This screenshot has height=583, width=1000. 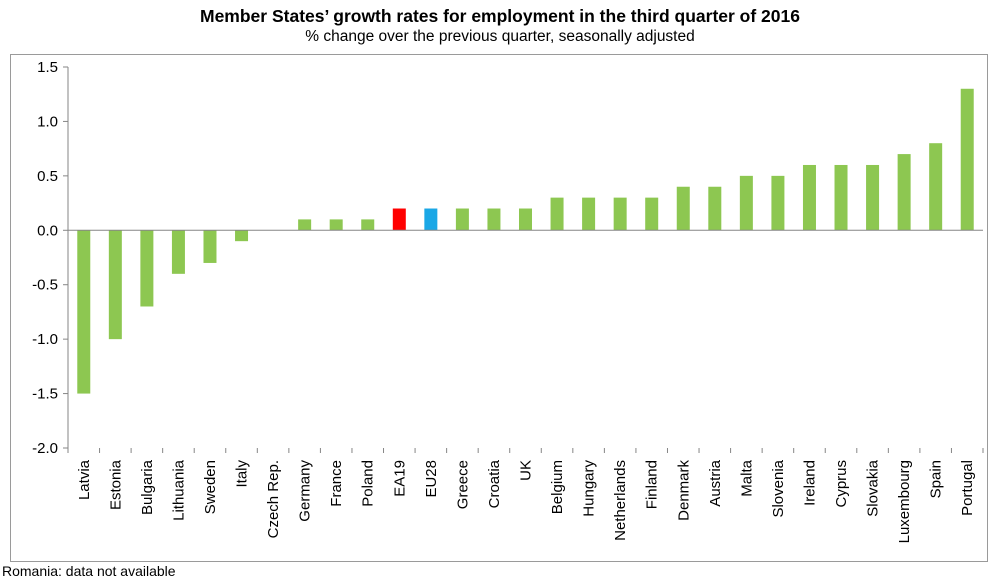 What do you see at coordinates (47, 121) in the screenshot?
I see `y-tick-label: 1.0` at bounding box center [47, 121].